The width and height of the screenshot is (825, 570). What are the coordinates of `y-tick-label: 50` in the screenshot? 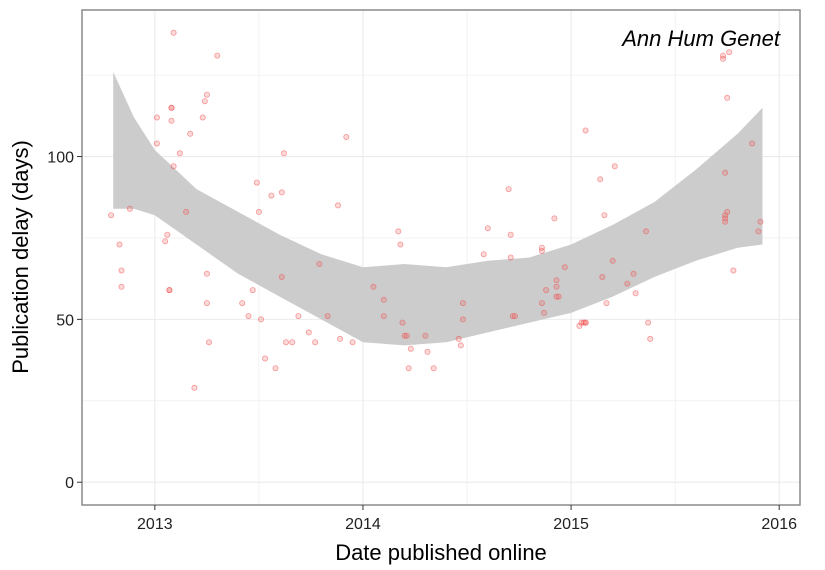 It's located at (65, 320).